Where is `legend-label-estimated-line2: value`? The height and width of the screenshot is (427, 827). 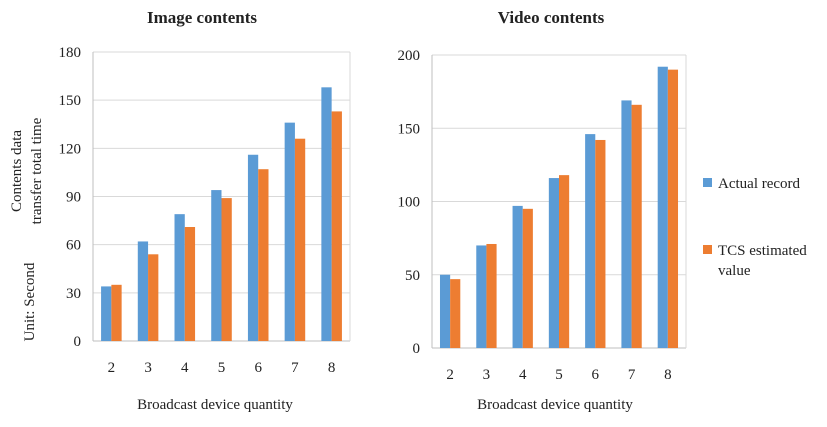 legend-label-estimated-line2: value is located at coordinates (734, 271).